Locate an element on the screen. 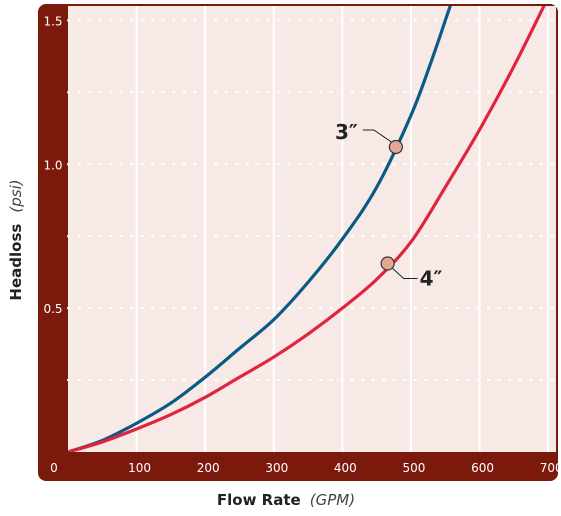 The image size is (561, 516). x-tick-label: 500 is located at coordinates (414, 468).